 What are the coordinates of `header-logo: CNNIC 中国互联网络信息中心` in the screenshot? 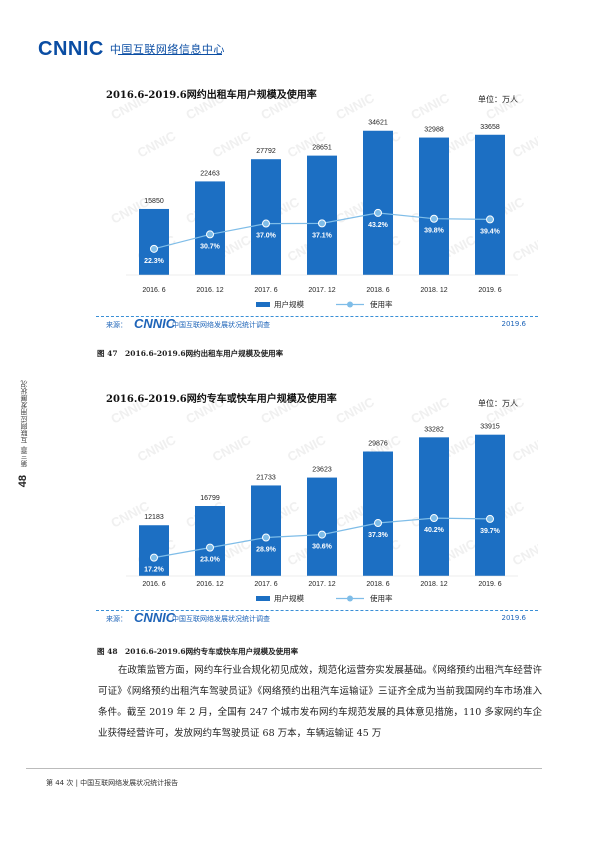 It's located at (131, 49).